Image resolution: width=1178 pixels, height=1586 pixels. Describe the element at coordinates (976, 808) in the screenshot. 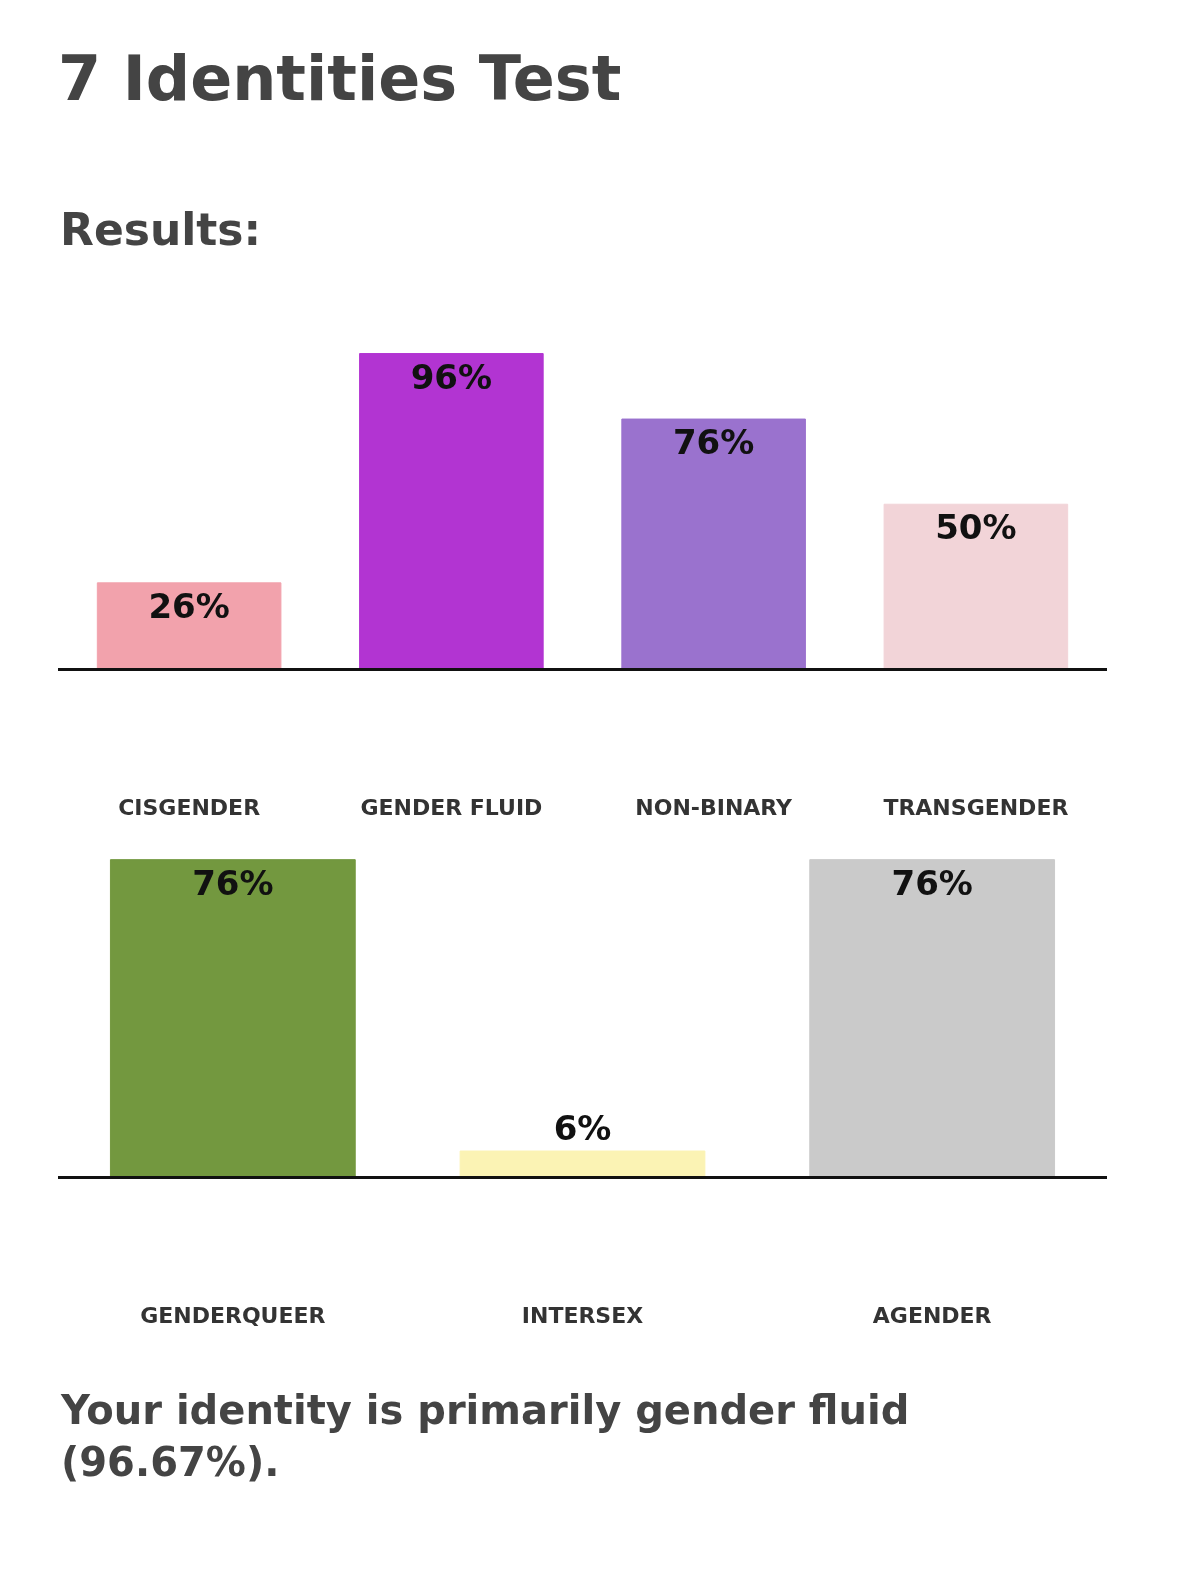

I see `x-tick-label: TRANSGENDER` at that location.